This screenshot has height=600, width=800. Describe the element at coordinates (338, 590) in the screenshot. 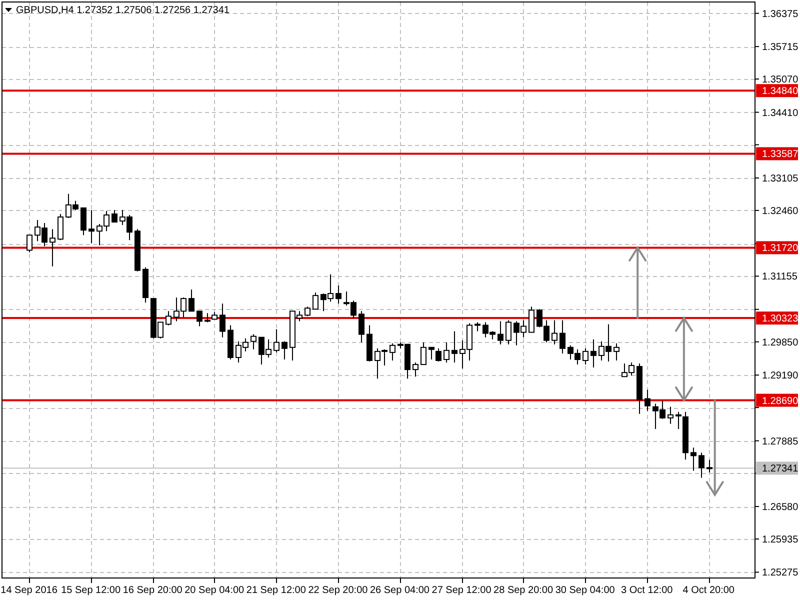

I see `x-tick-label: 22 Sep 20:00` at that location.